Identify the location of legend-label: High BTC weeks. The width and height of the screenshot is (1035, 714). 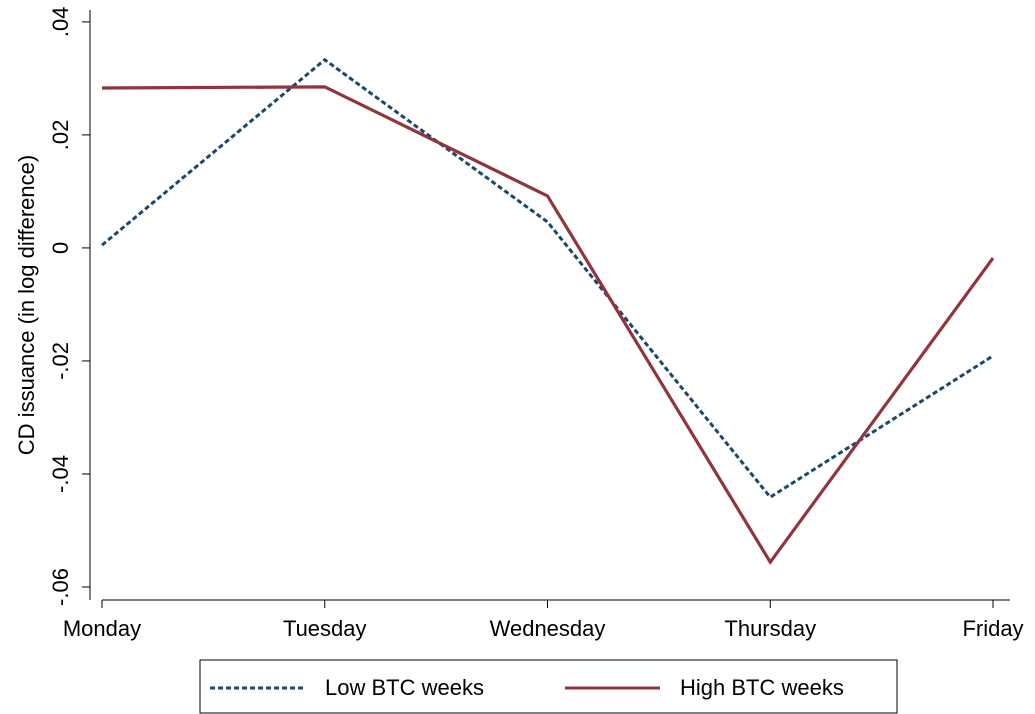
(762, 687).